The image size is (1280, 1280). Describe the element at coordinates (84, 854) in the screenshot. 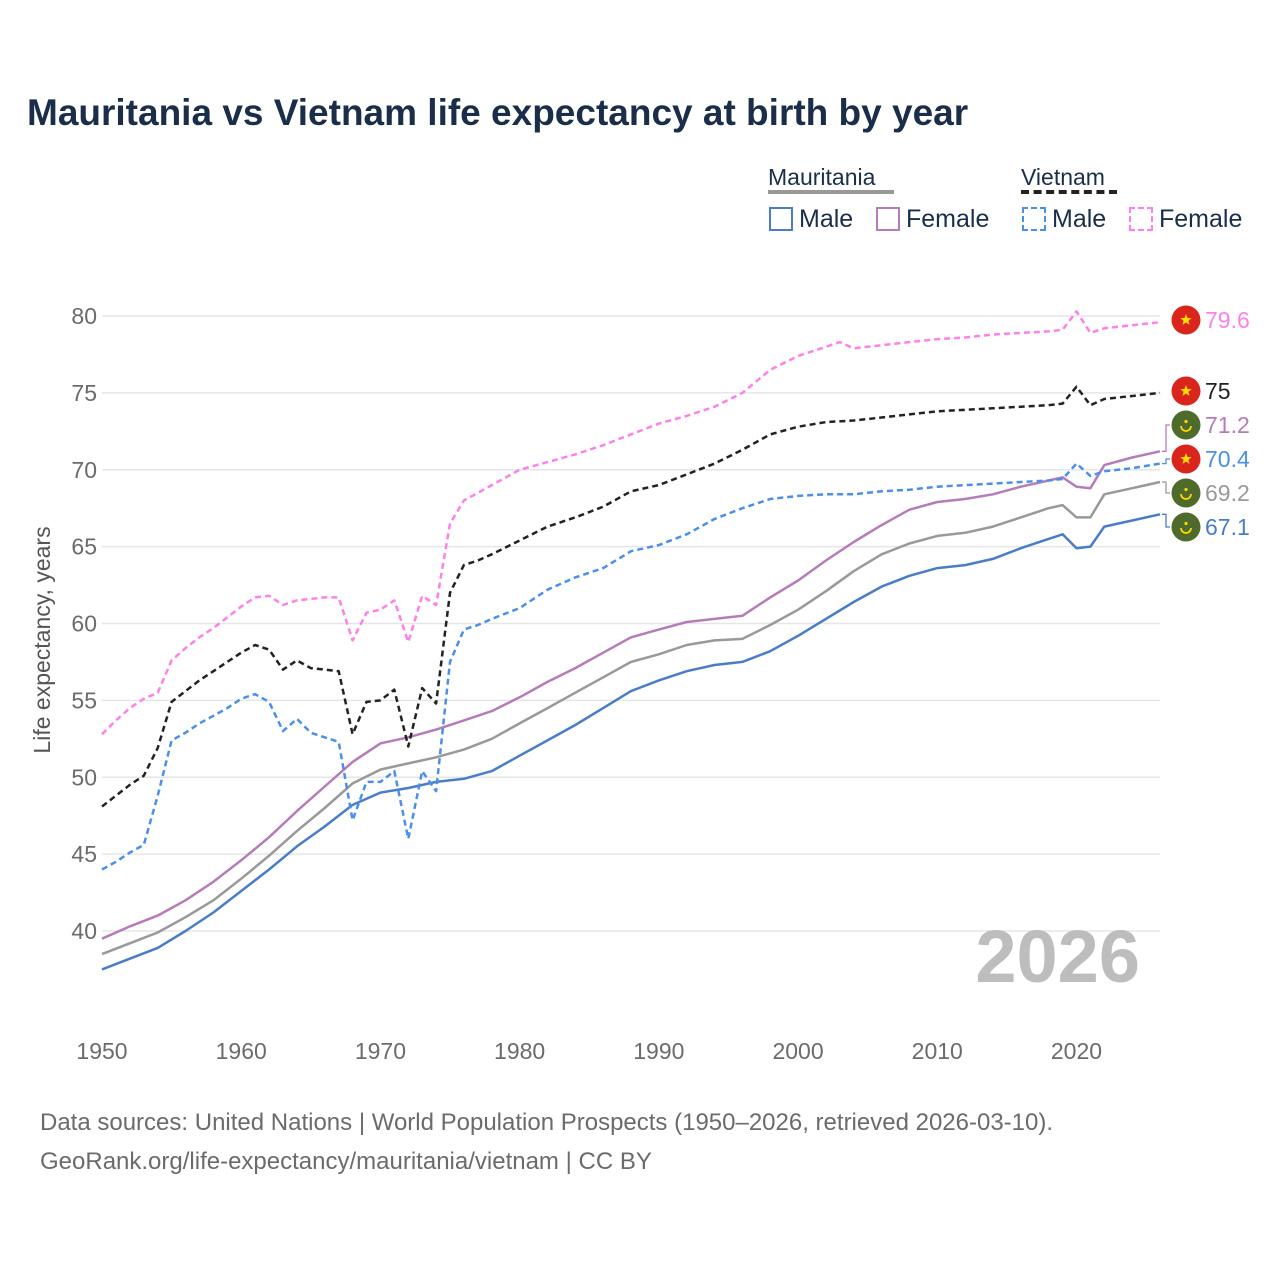

I see `y-tick-label-45: 45` at that location.